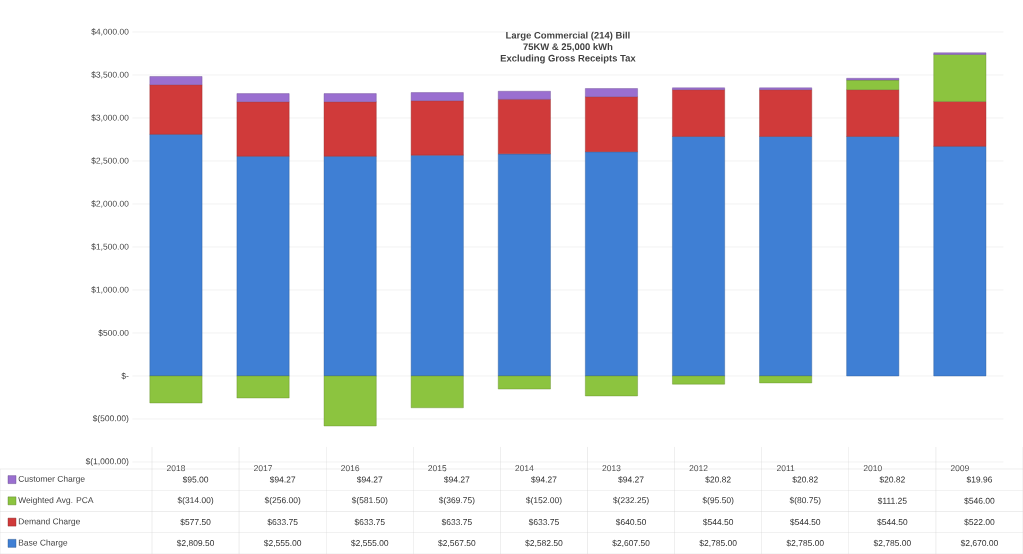 This screenshot has width=1023, height=554. Describe the element at coordinates (718, 500) in the screenshot. I see `data-label: $(95.50)` at that location.